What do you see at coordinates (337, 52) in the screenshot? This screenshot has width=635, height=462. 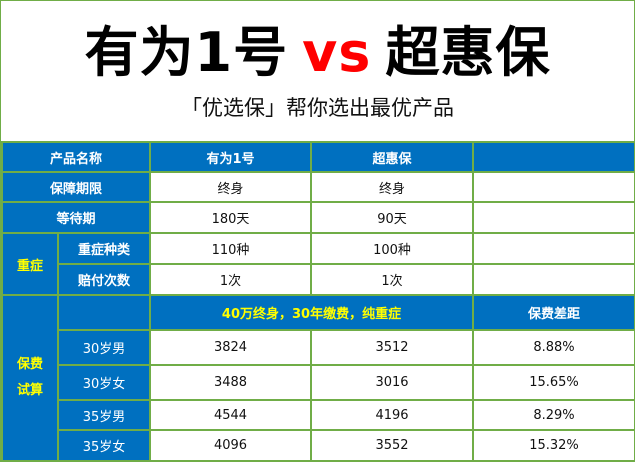 I see `title-vs: vs` at bounding box center [337, 52].